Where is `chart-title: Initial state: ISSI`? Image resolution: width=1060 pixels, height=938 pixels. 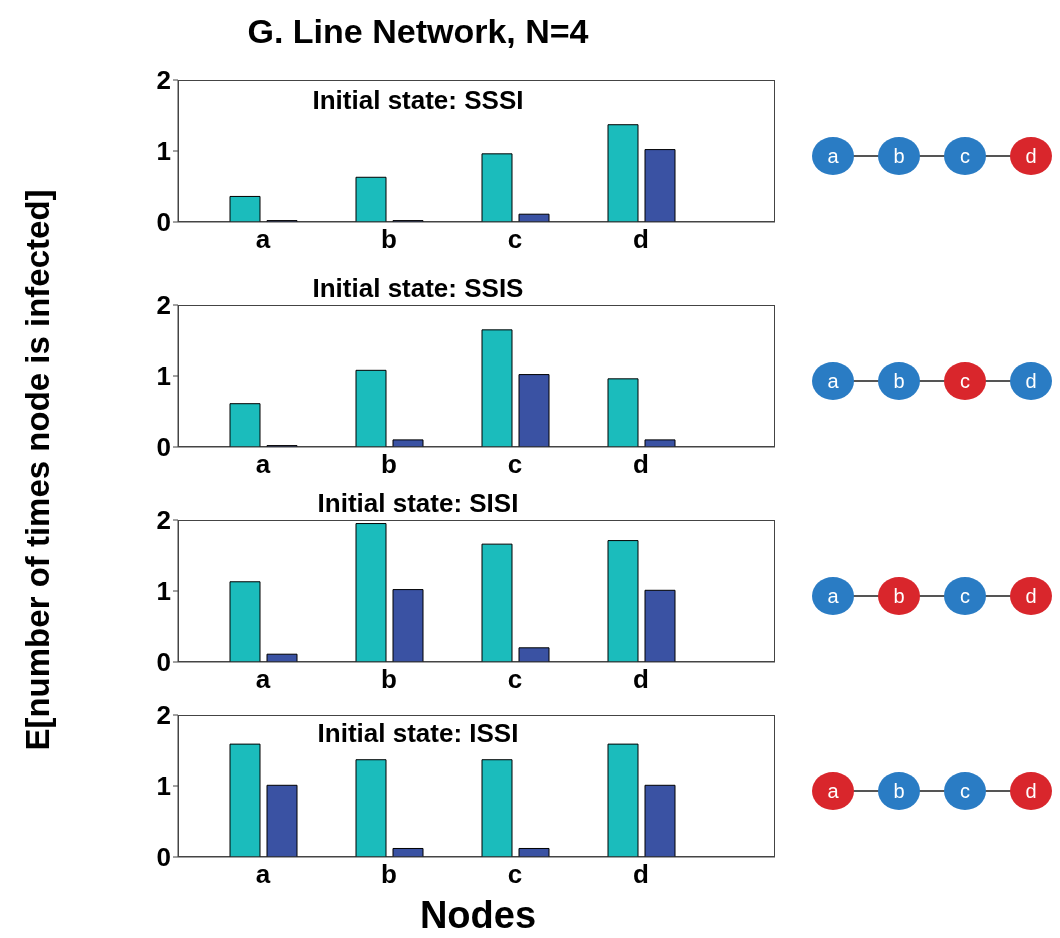 chart-title: Initial state: ISSI is located at coordinates (418, 733).